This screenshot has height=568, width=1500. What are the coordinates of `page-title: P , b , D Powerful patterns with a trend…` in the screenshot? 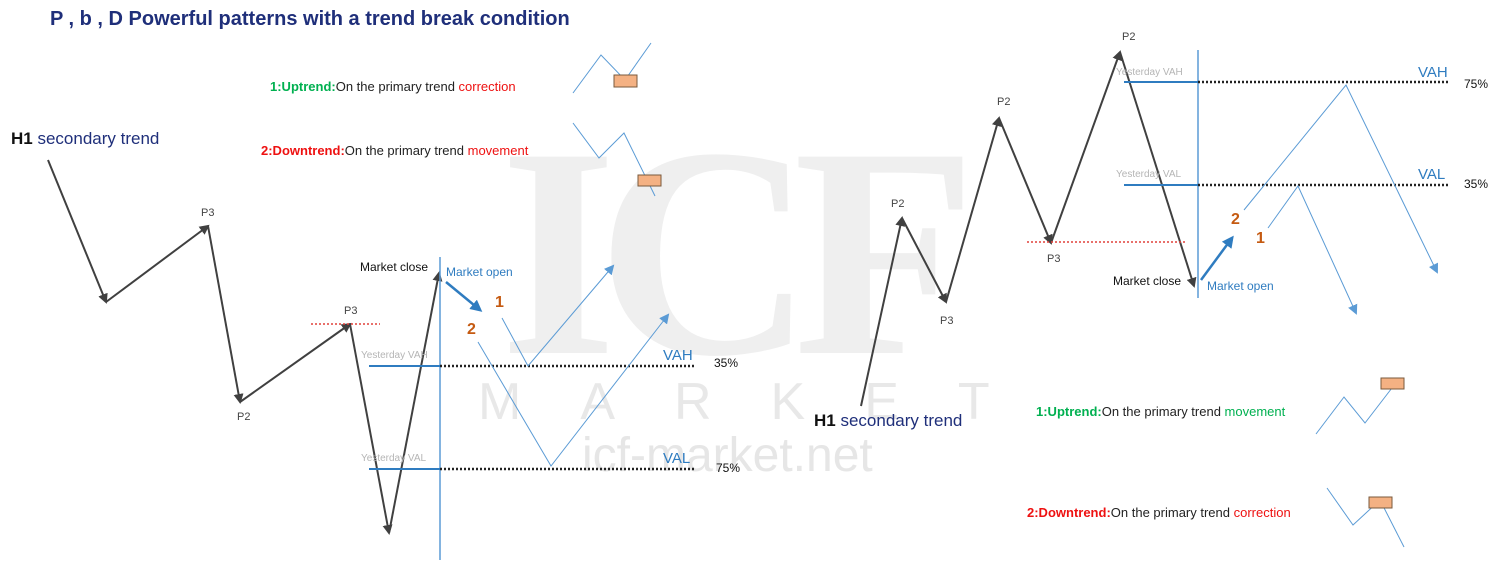 It's located at (310, 19).